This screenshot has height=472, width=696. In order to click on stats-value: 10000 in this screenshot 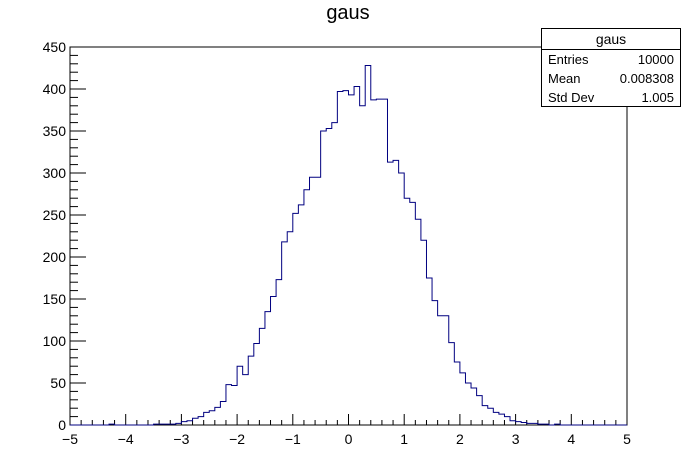, I will do `click(655, 59)`.